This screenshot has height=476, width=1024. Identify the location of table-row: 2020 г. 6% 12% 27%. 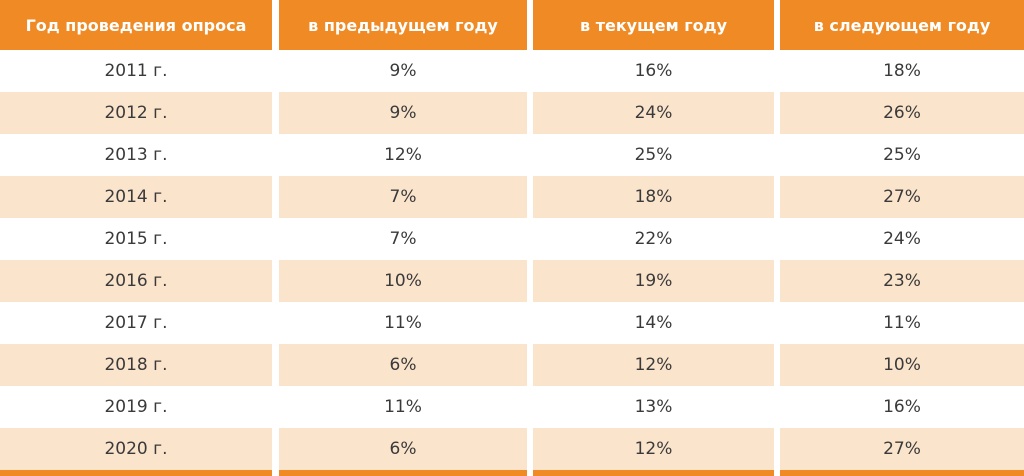
(512, 449).